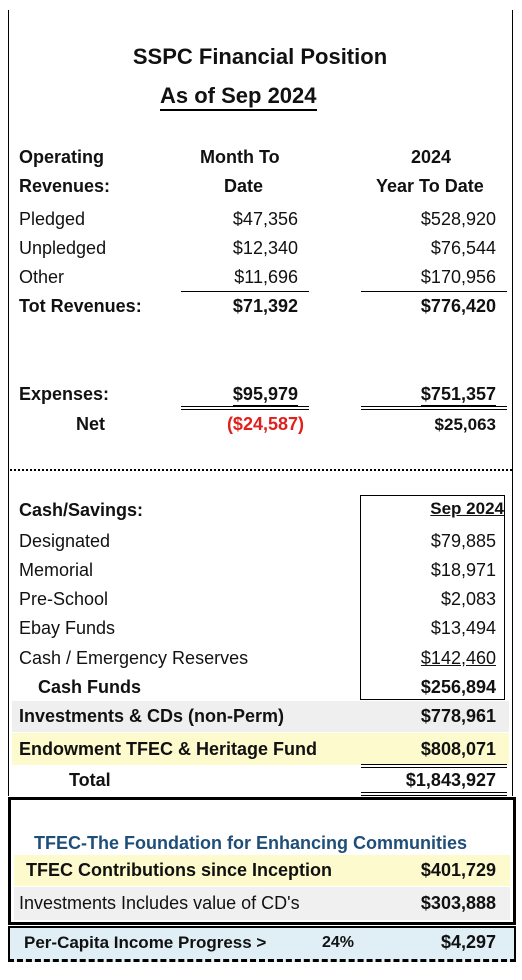 The height and width of the screenshot is (980, 522). What do you see at coordinates (265, 219) in the screenshot?
I see `revenue-month-pledged: $47,356` at bounding box center [265, 219].